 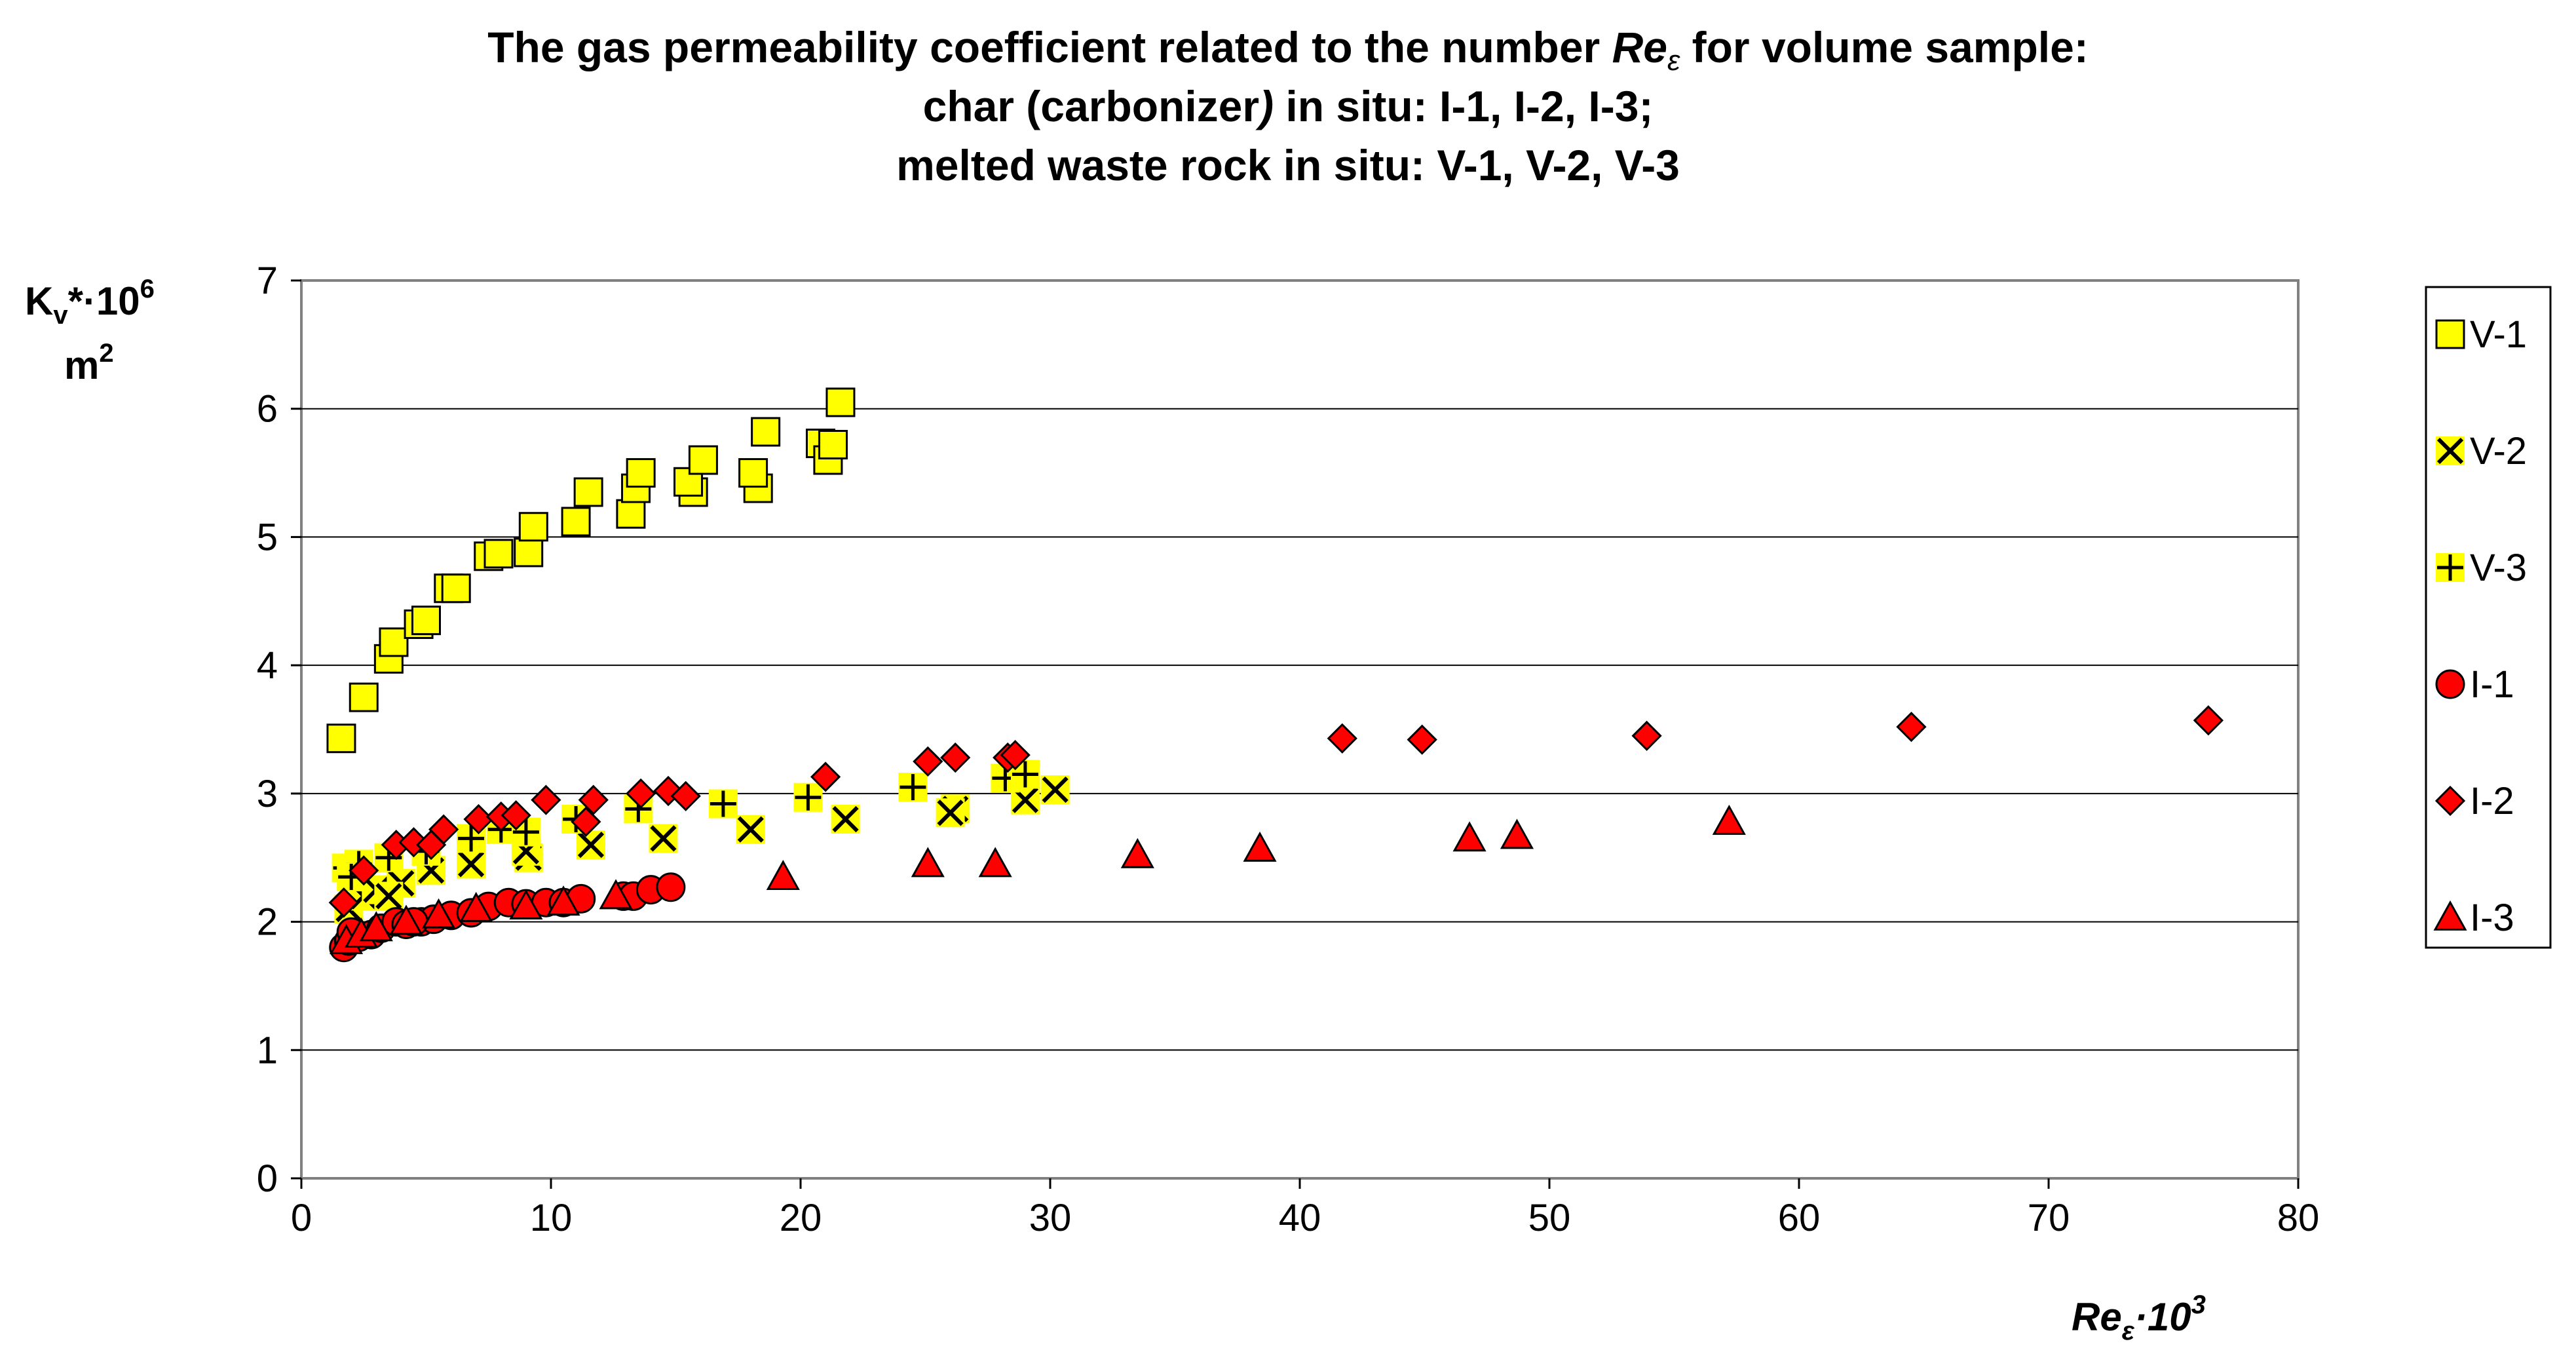 I want to click on chart-title-line3: melted waste rock in situ: V-1, V-2, V-3, so click(x=1288, y=165).